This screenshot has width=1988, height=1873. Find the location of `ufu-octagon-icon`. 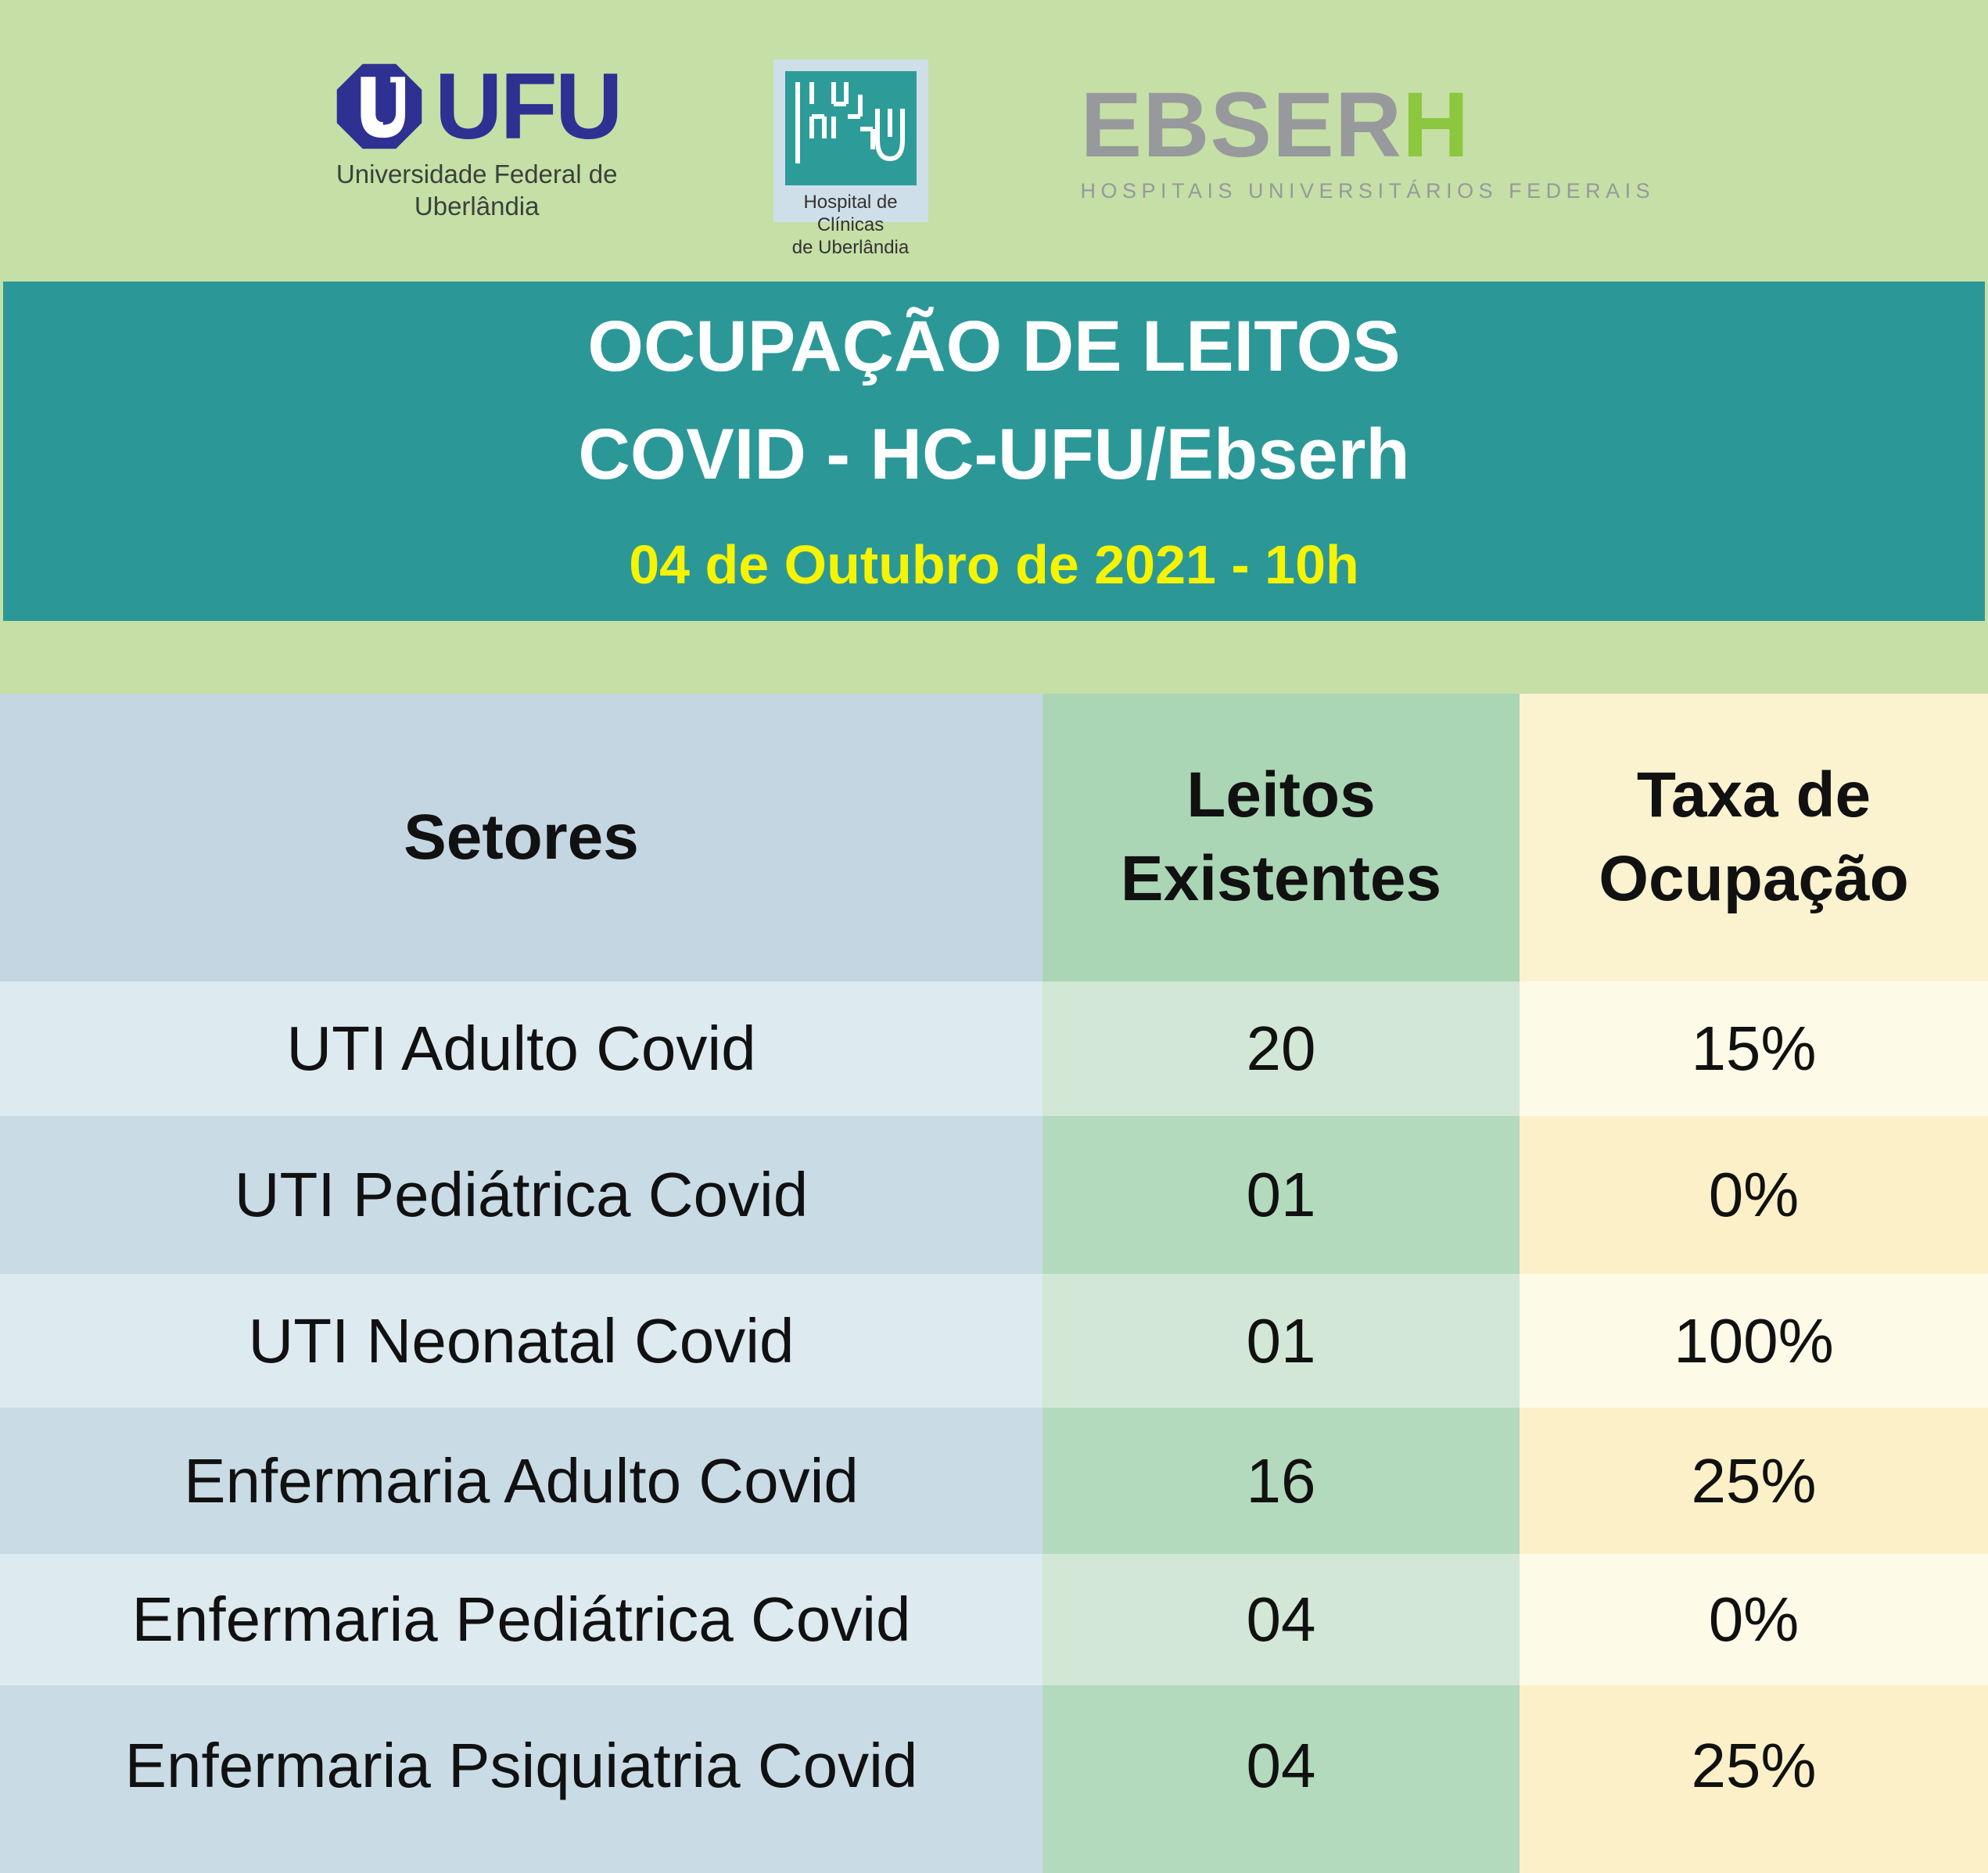

ufu-octagon-icon is located at coordinates (379, 106).